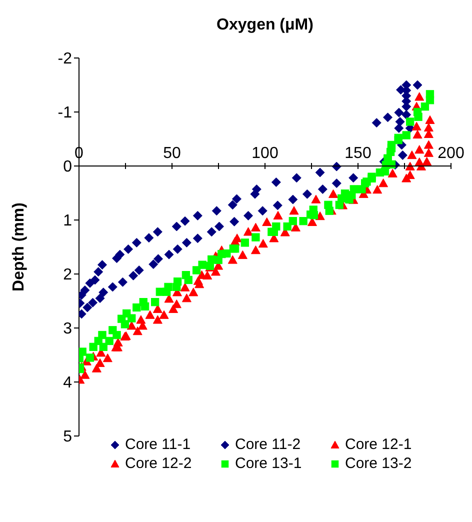 This screenshot has height=522, width=472. I want to click on y-tick-label: -2, so click(65, 59).